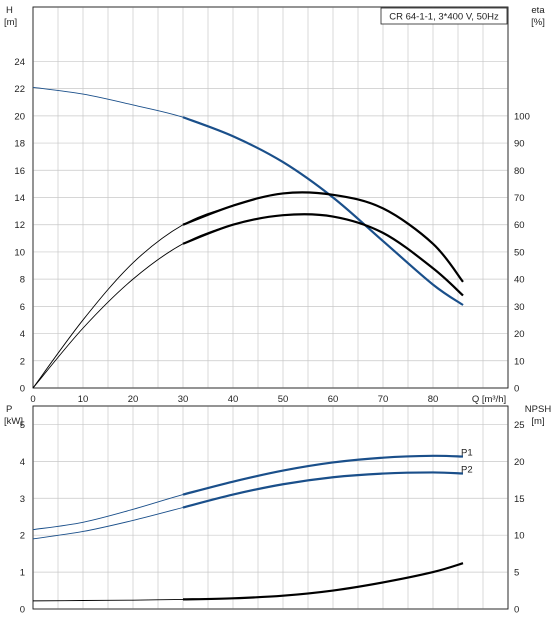  Describe the element at coordinates (183, 399) in the screenshot. I see `top-x-tick-label: 30` at that location.